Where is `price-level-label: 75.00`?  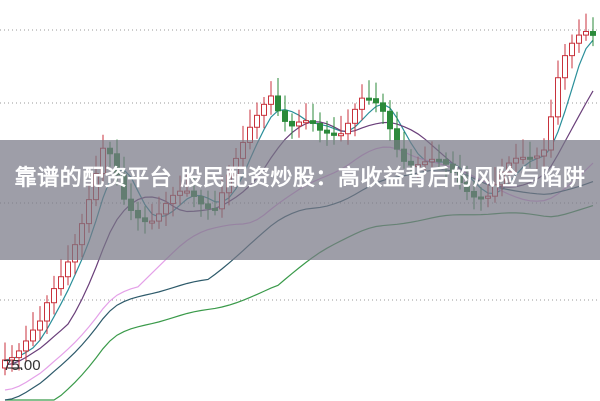 price-level-label: 75.00 is located at coordinates (22, 365).